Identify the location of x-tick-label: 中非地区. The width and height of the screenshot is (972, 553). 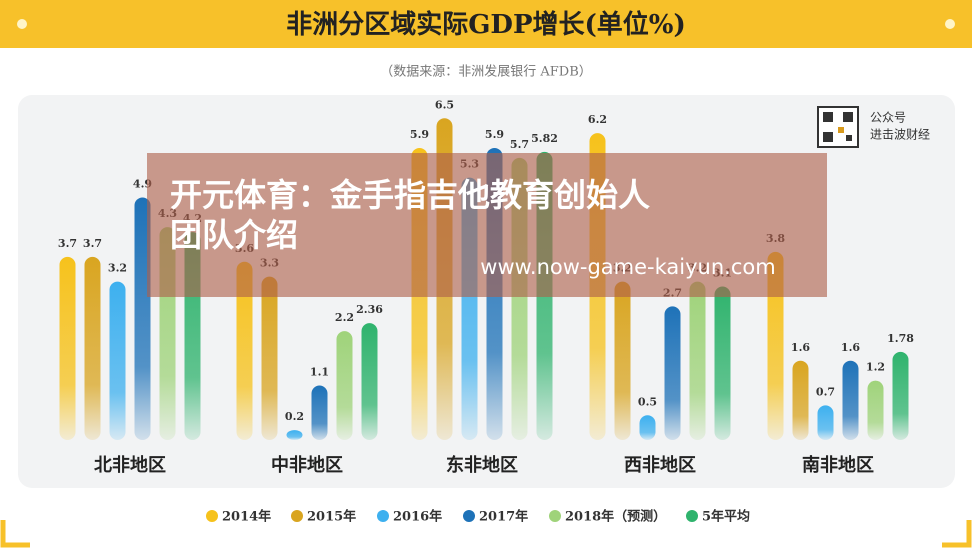
(307, 465).